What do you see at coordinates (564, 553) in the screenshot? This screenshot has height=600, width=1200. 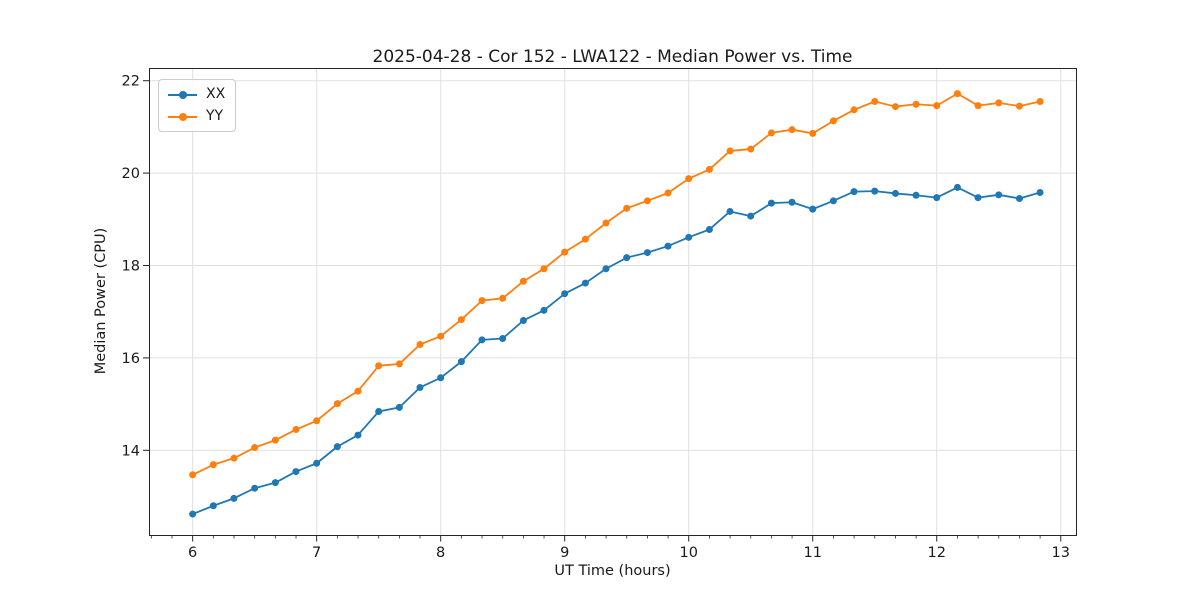 I see `x-tick-label-9: 9` at bounding box center [564, 553].